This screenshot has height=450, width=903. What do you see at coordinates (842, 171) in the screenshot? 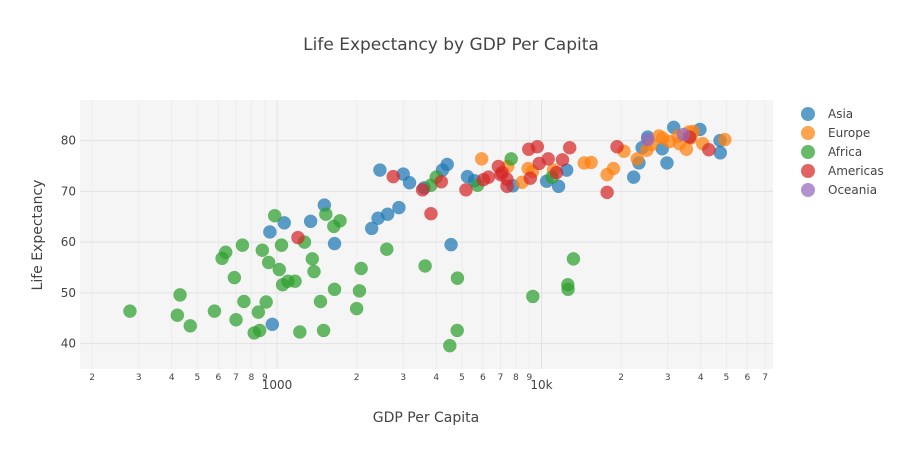
I see `legend-item-americas: Americas` at bounding box center [842, 171].